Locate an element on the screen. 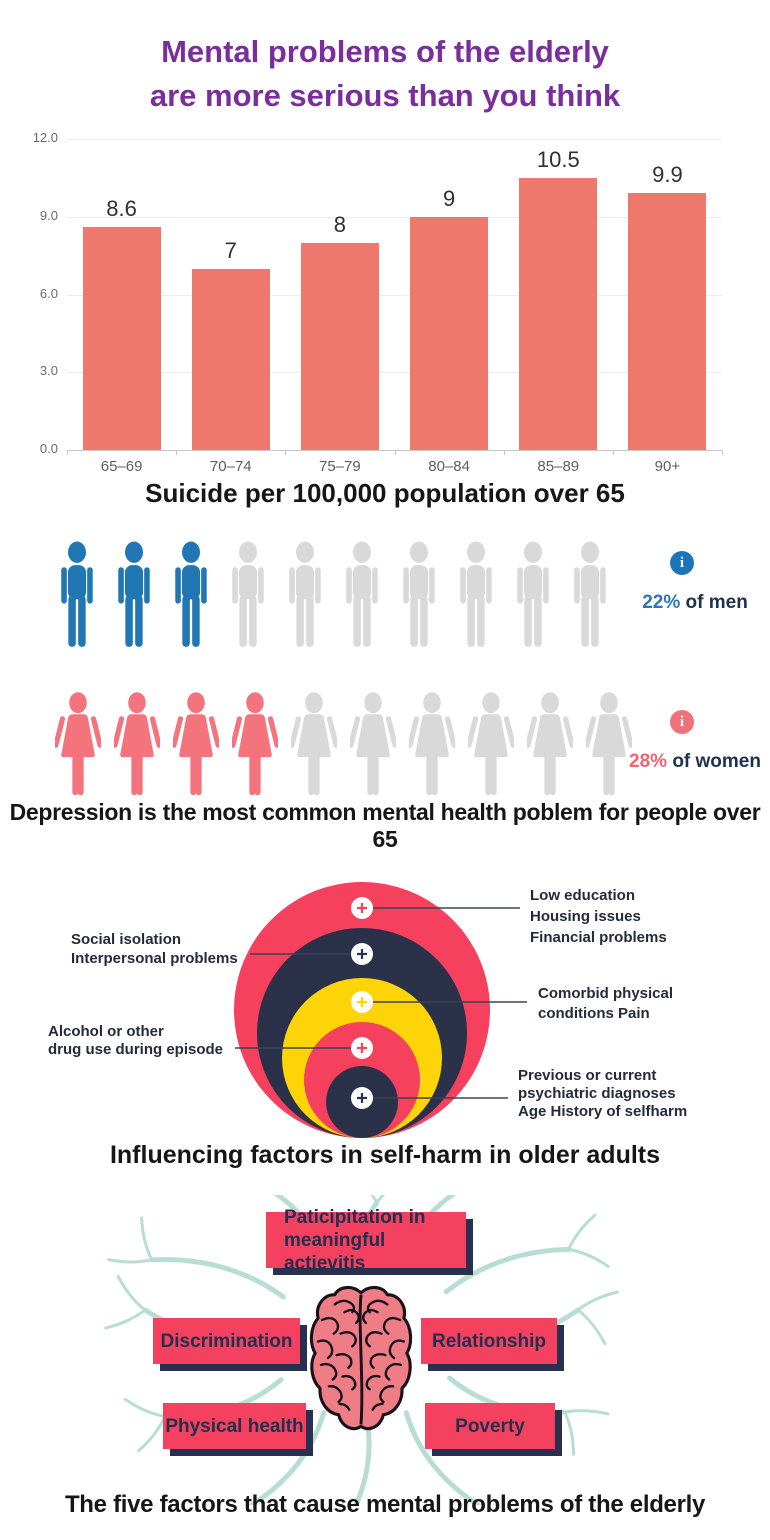  ring-label: Financial problems is located at coordinates (598, 937).